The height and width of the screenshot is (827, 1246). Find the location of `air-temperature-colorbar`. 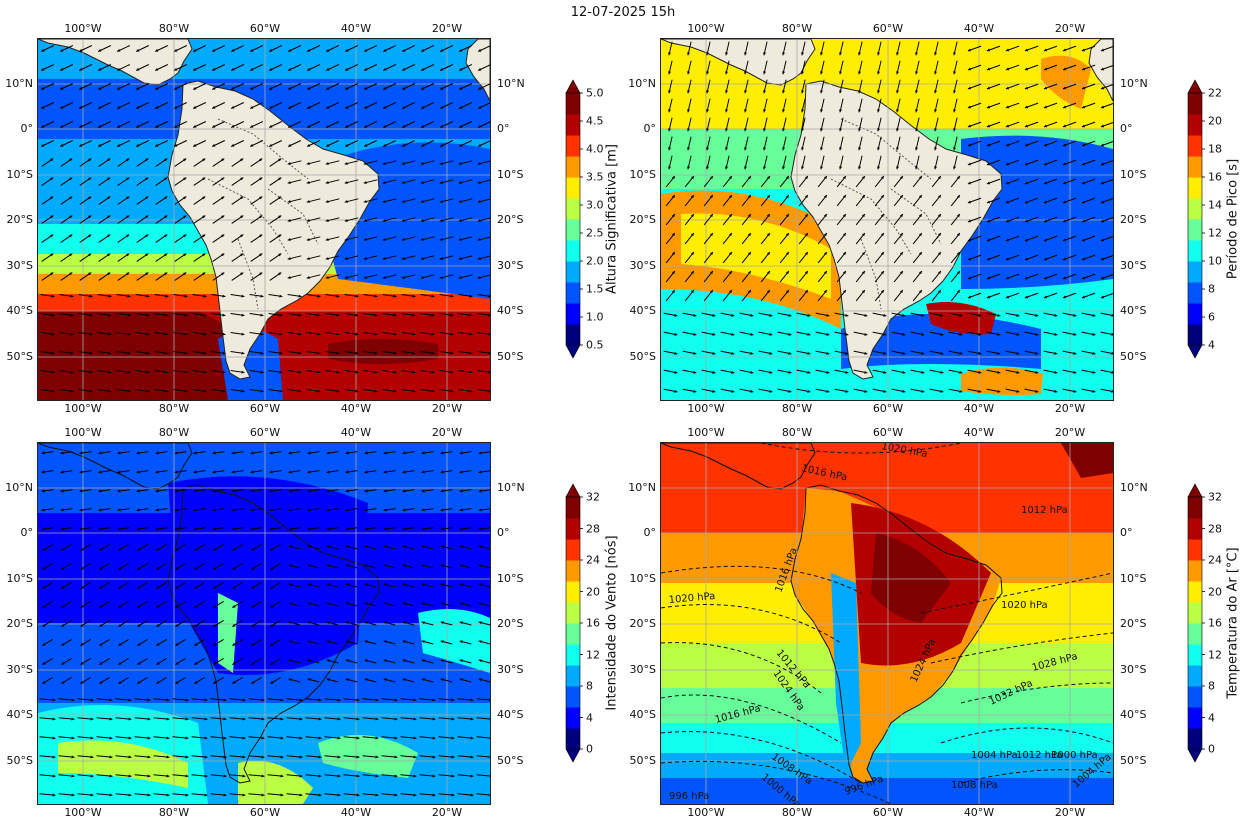

air-temperature-colorbar is located at coordinates (1196, 623).